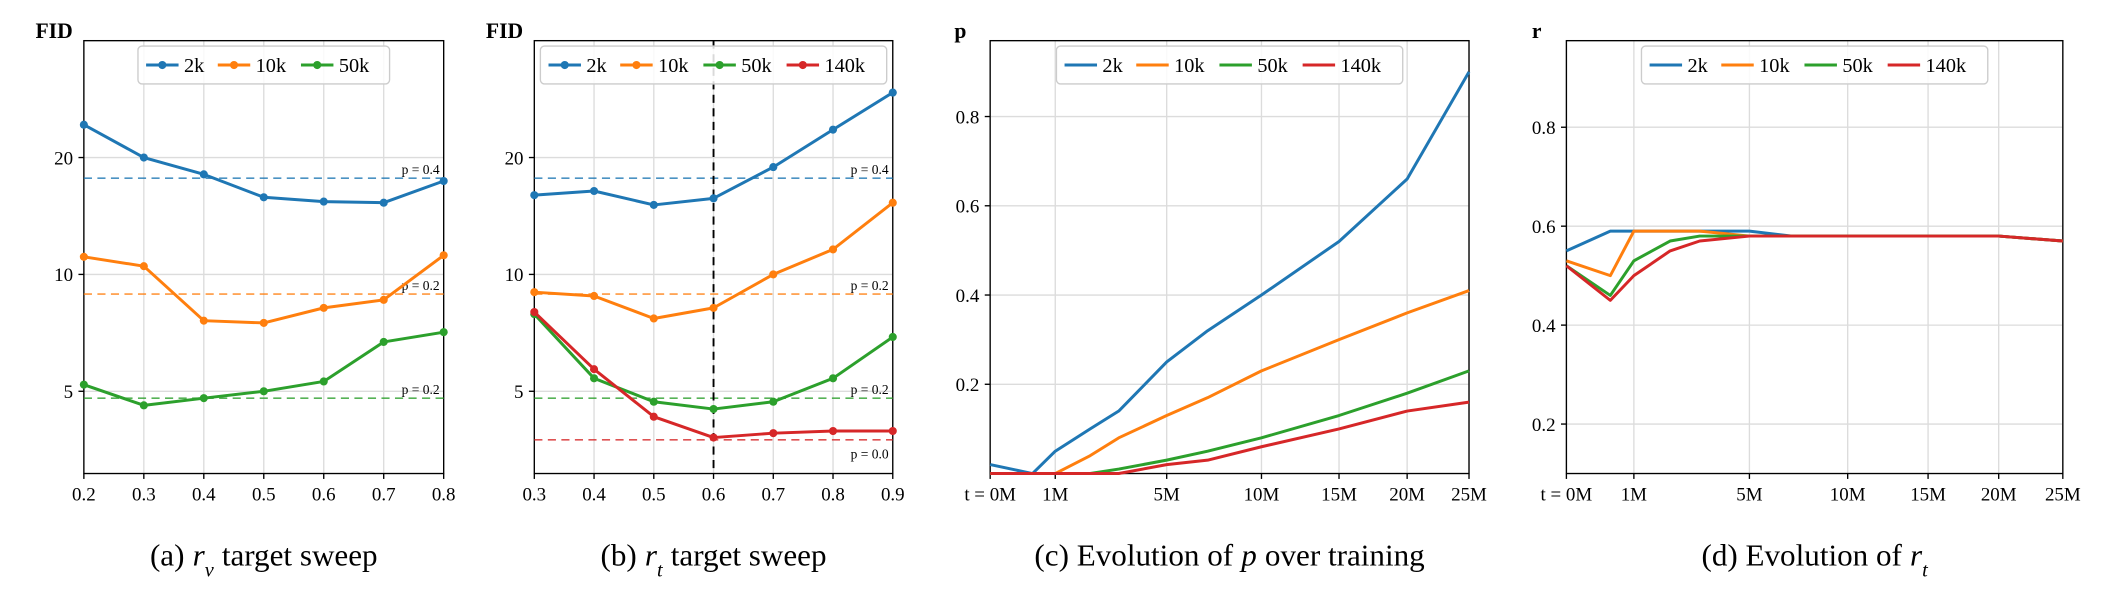  Describe the element at coordinates (1544, 425) in the screenshot. I see `y-tick-label: 0.2` at that location.